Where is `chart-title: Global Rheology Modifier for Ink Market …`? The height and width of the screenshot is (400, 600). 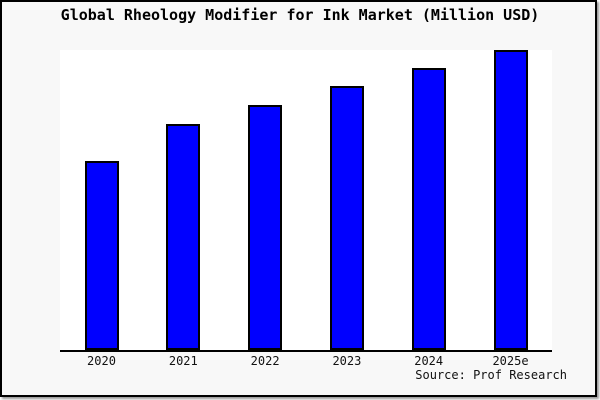
chart-title: Global Rheology Modifier for Ink Market … is located at coordinates (300, 15).